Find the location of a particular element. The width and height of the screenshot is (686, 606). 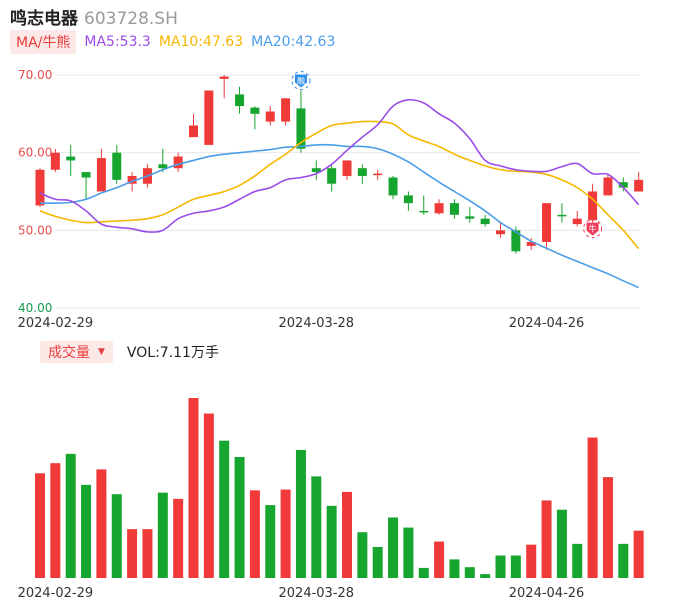

ma-toggle-button: MA/牛熊 is located at coordinates (43, 42).